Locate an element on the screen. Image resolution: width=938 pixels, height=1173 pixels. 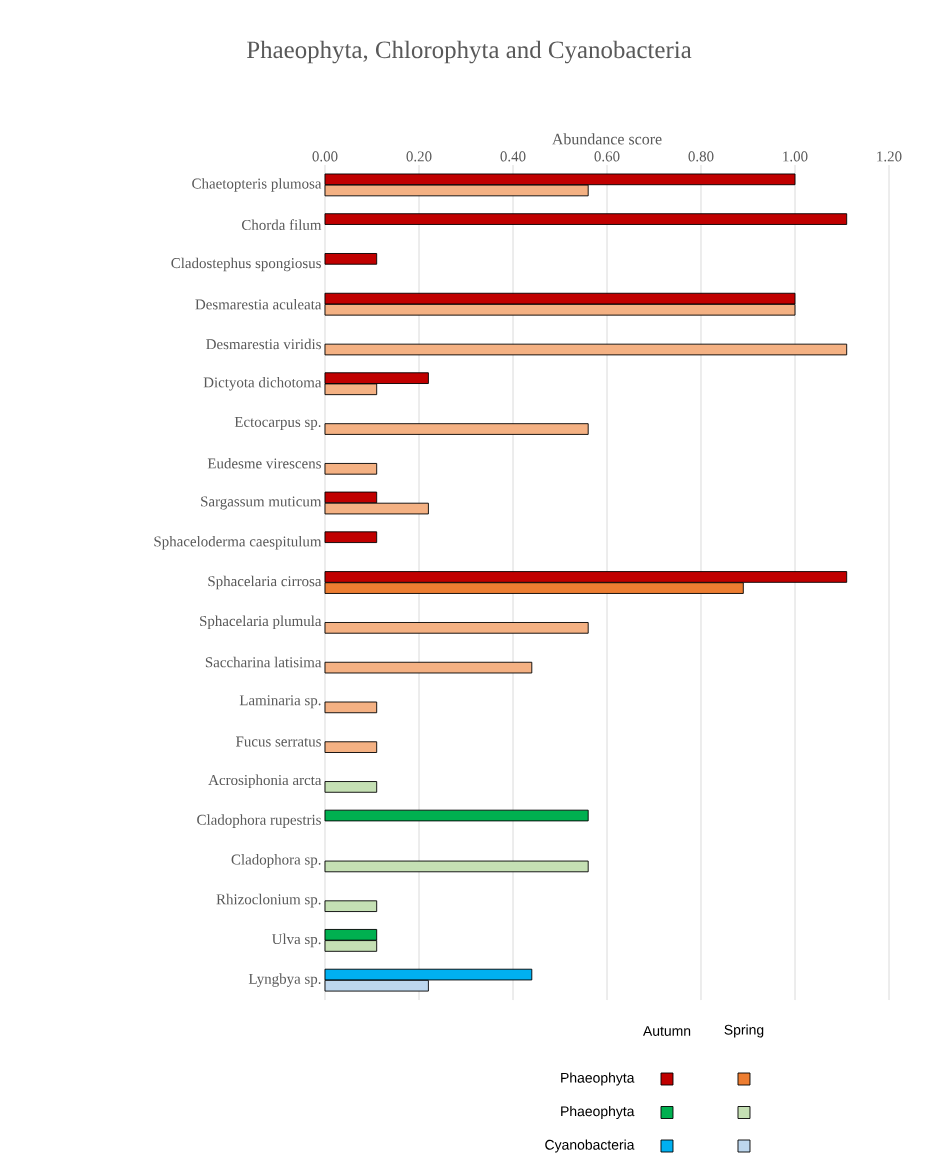
y-tick-label: Chorda filum is located at coordinates (281, 224).